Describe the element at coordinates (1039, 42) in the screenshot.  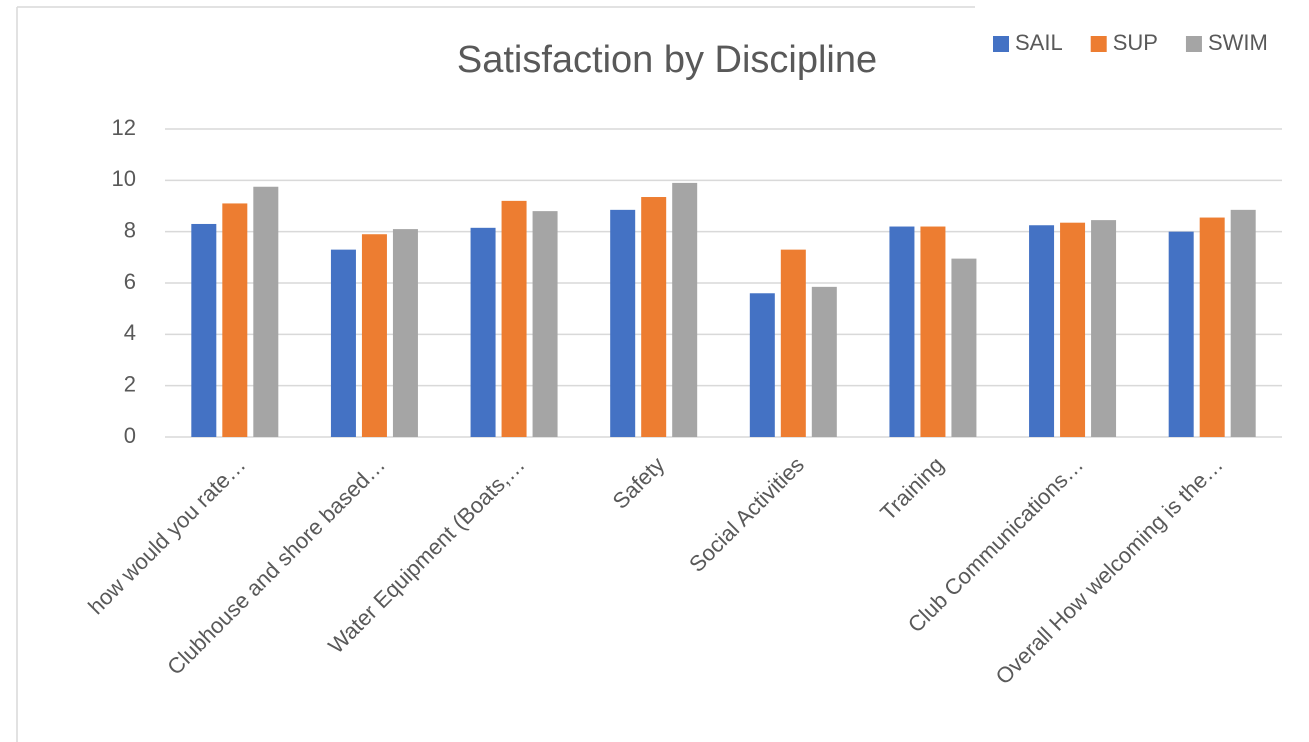
I see `legend-label: SAIL` at that location.